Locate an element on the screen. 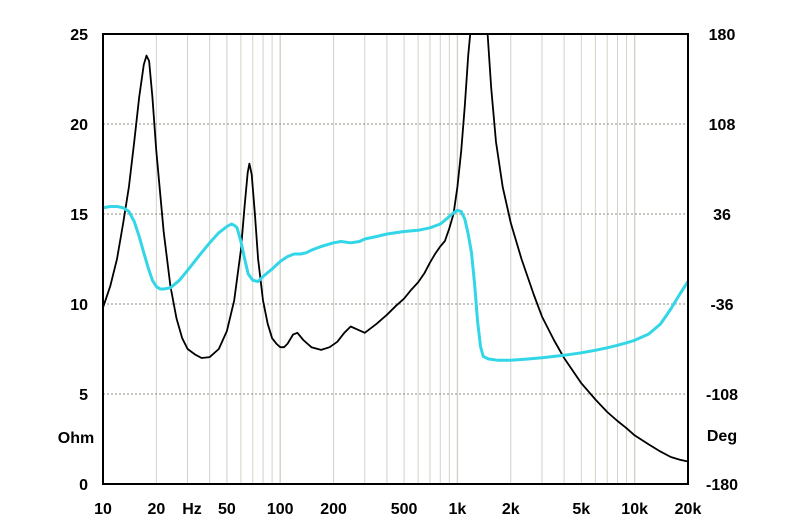 Image resolution: width=800 pixels, height=532 pixels. x-tick-label: 200 is located at coordinates (333, 509).